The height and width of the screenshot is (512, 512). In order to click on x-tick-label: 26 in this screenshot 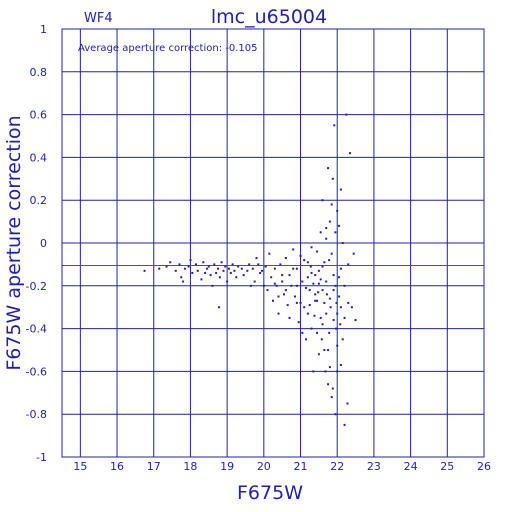, I will do `click(484, 466)`.